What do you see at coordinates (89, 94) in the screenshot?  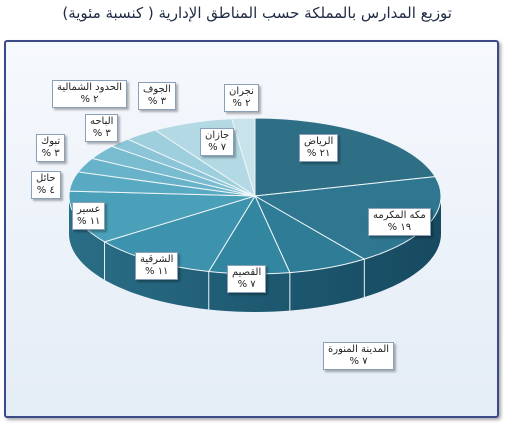 I see `slice-label-northern-borders: الحدود الشمالية ٢ %` at bounding box center [89, 94].